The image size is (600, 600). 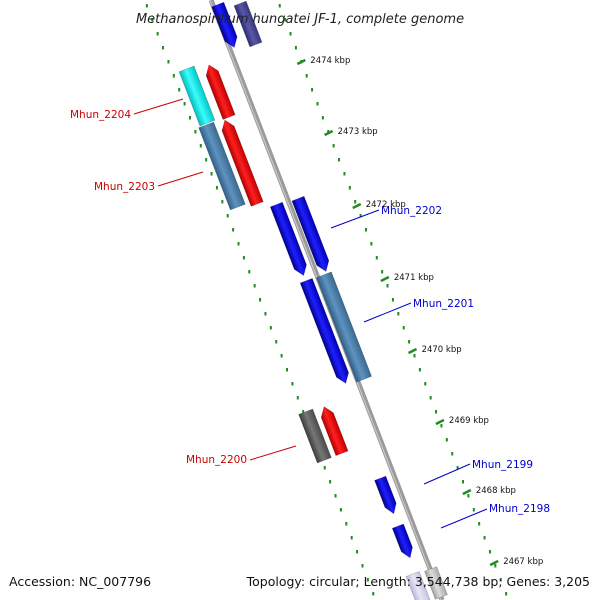 I want to click on gene-label: Mhun_2204, so click(x=100, y=115).